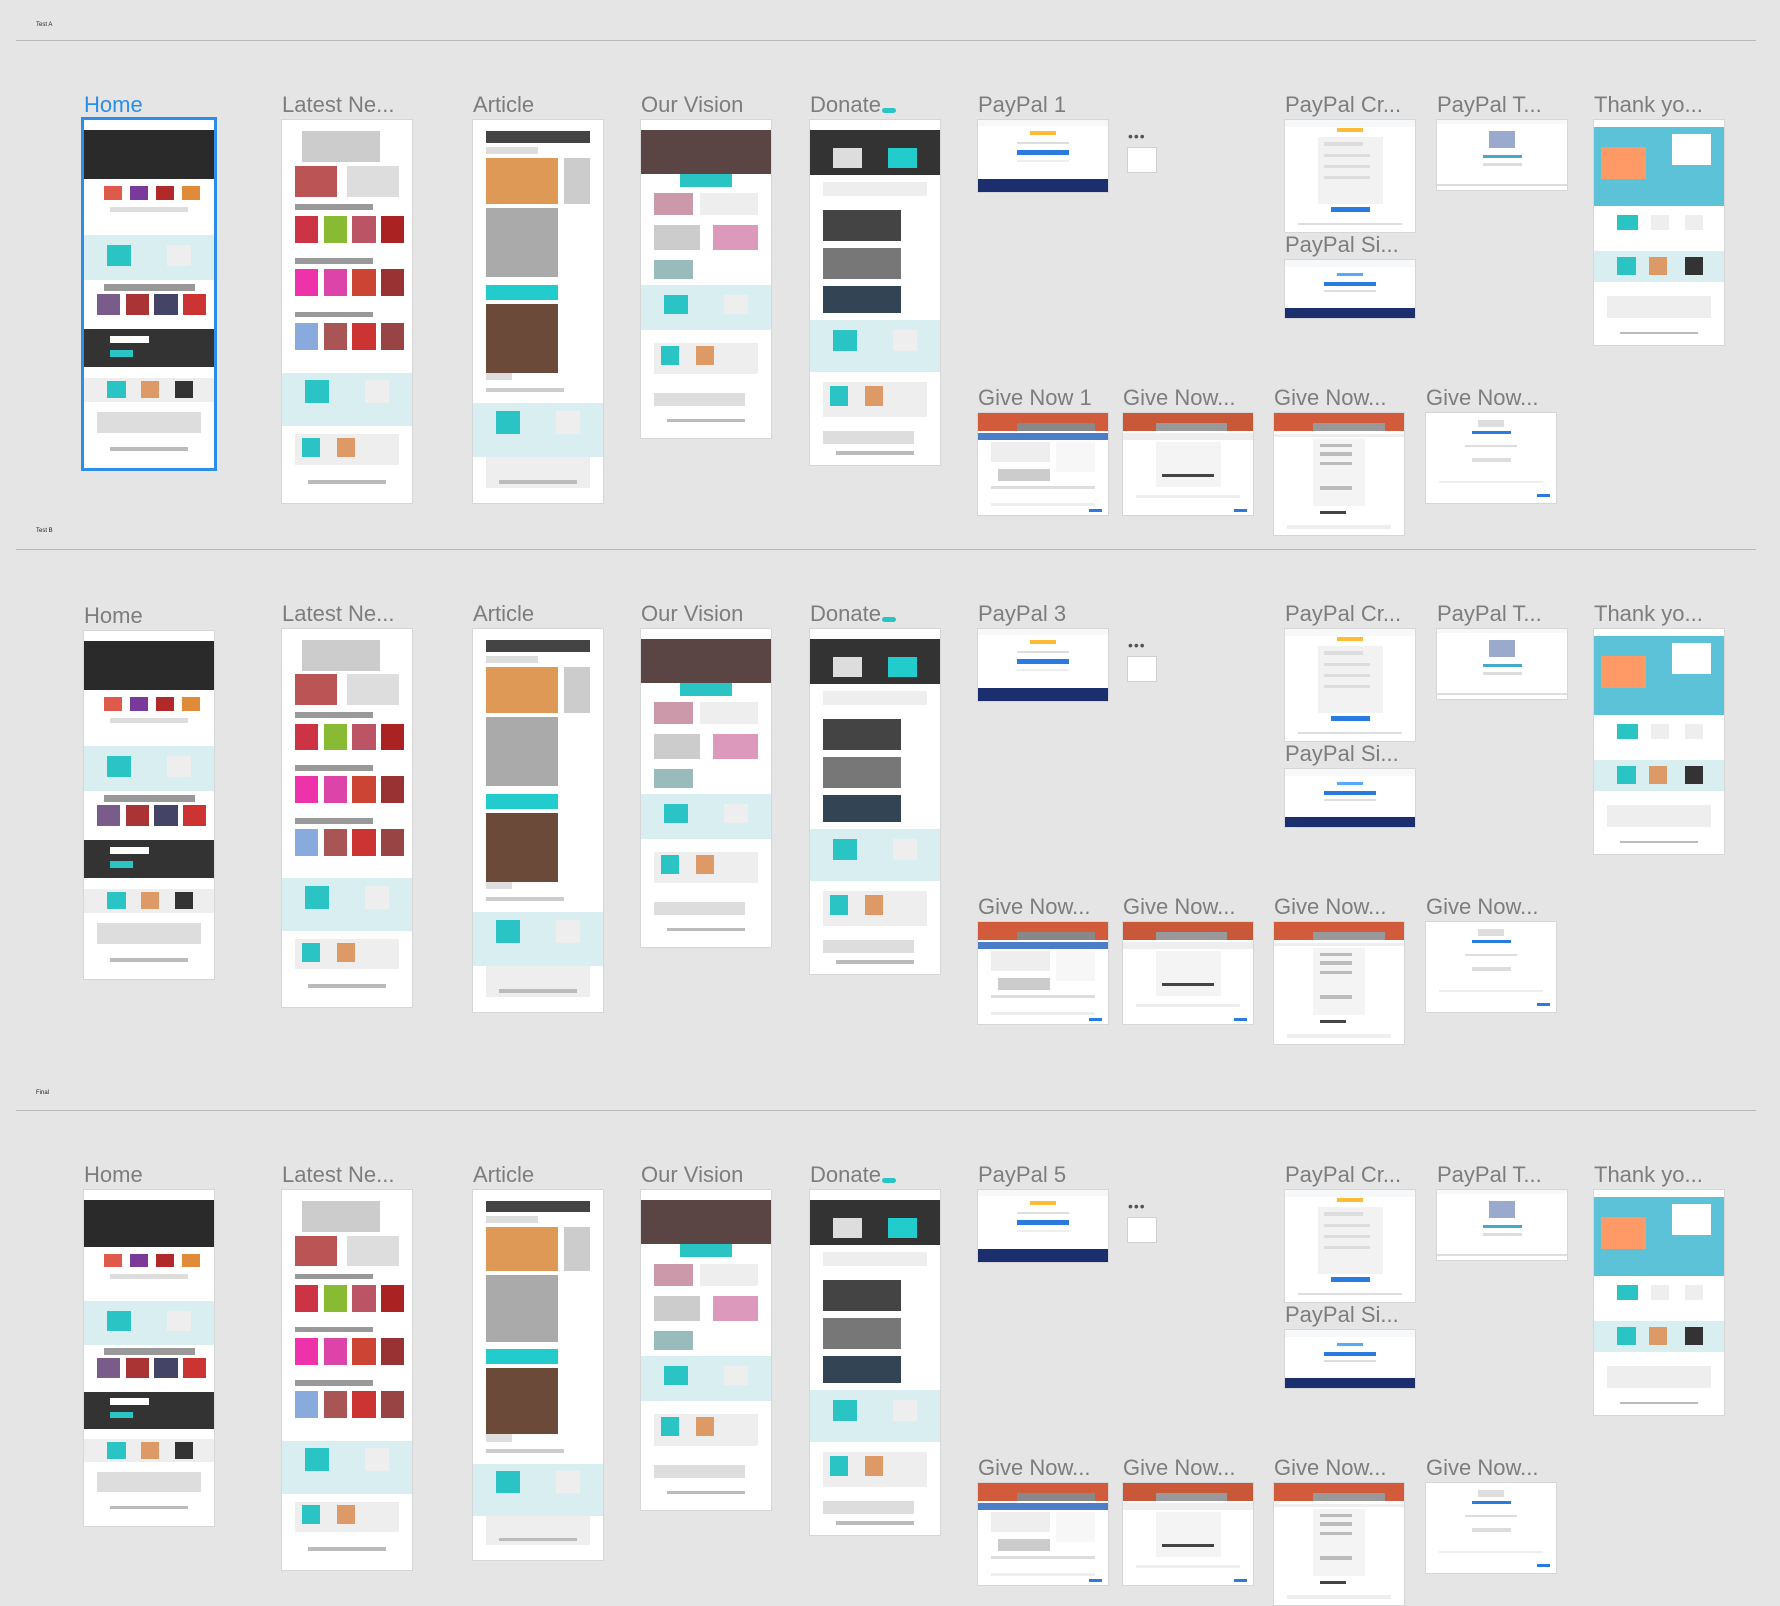  I want to click on section-label: Test A, so click(44, 25).